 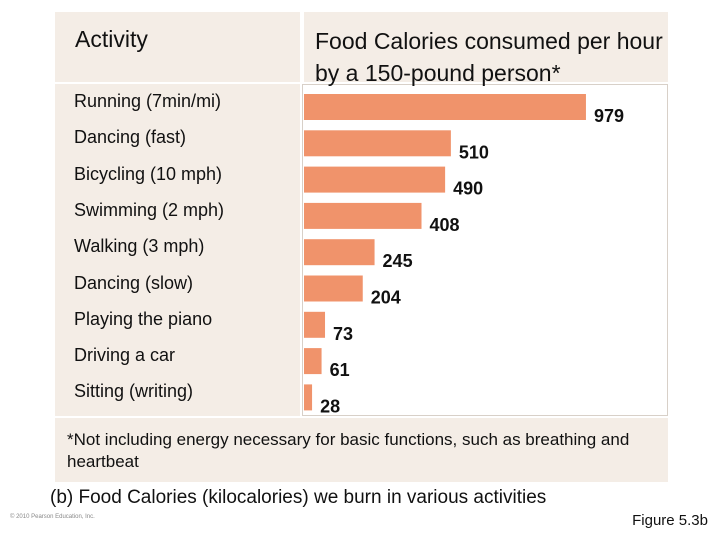 What do you see at coordinates (177, 47) in the screenshot?
I see `activity-header-panel` at bounding box center [177, 47].